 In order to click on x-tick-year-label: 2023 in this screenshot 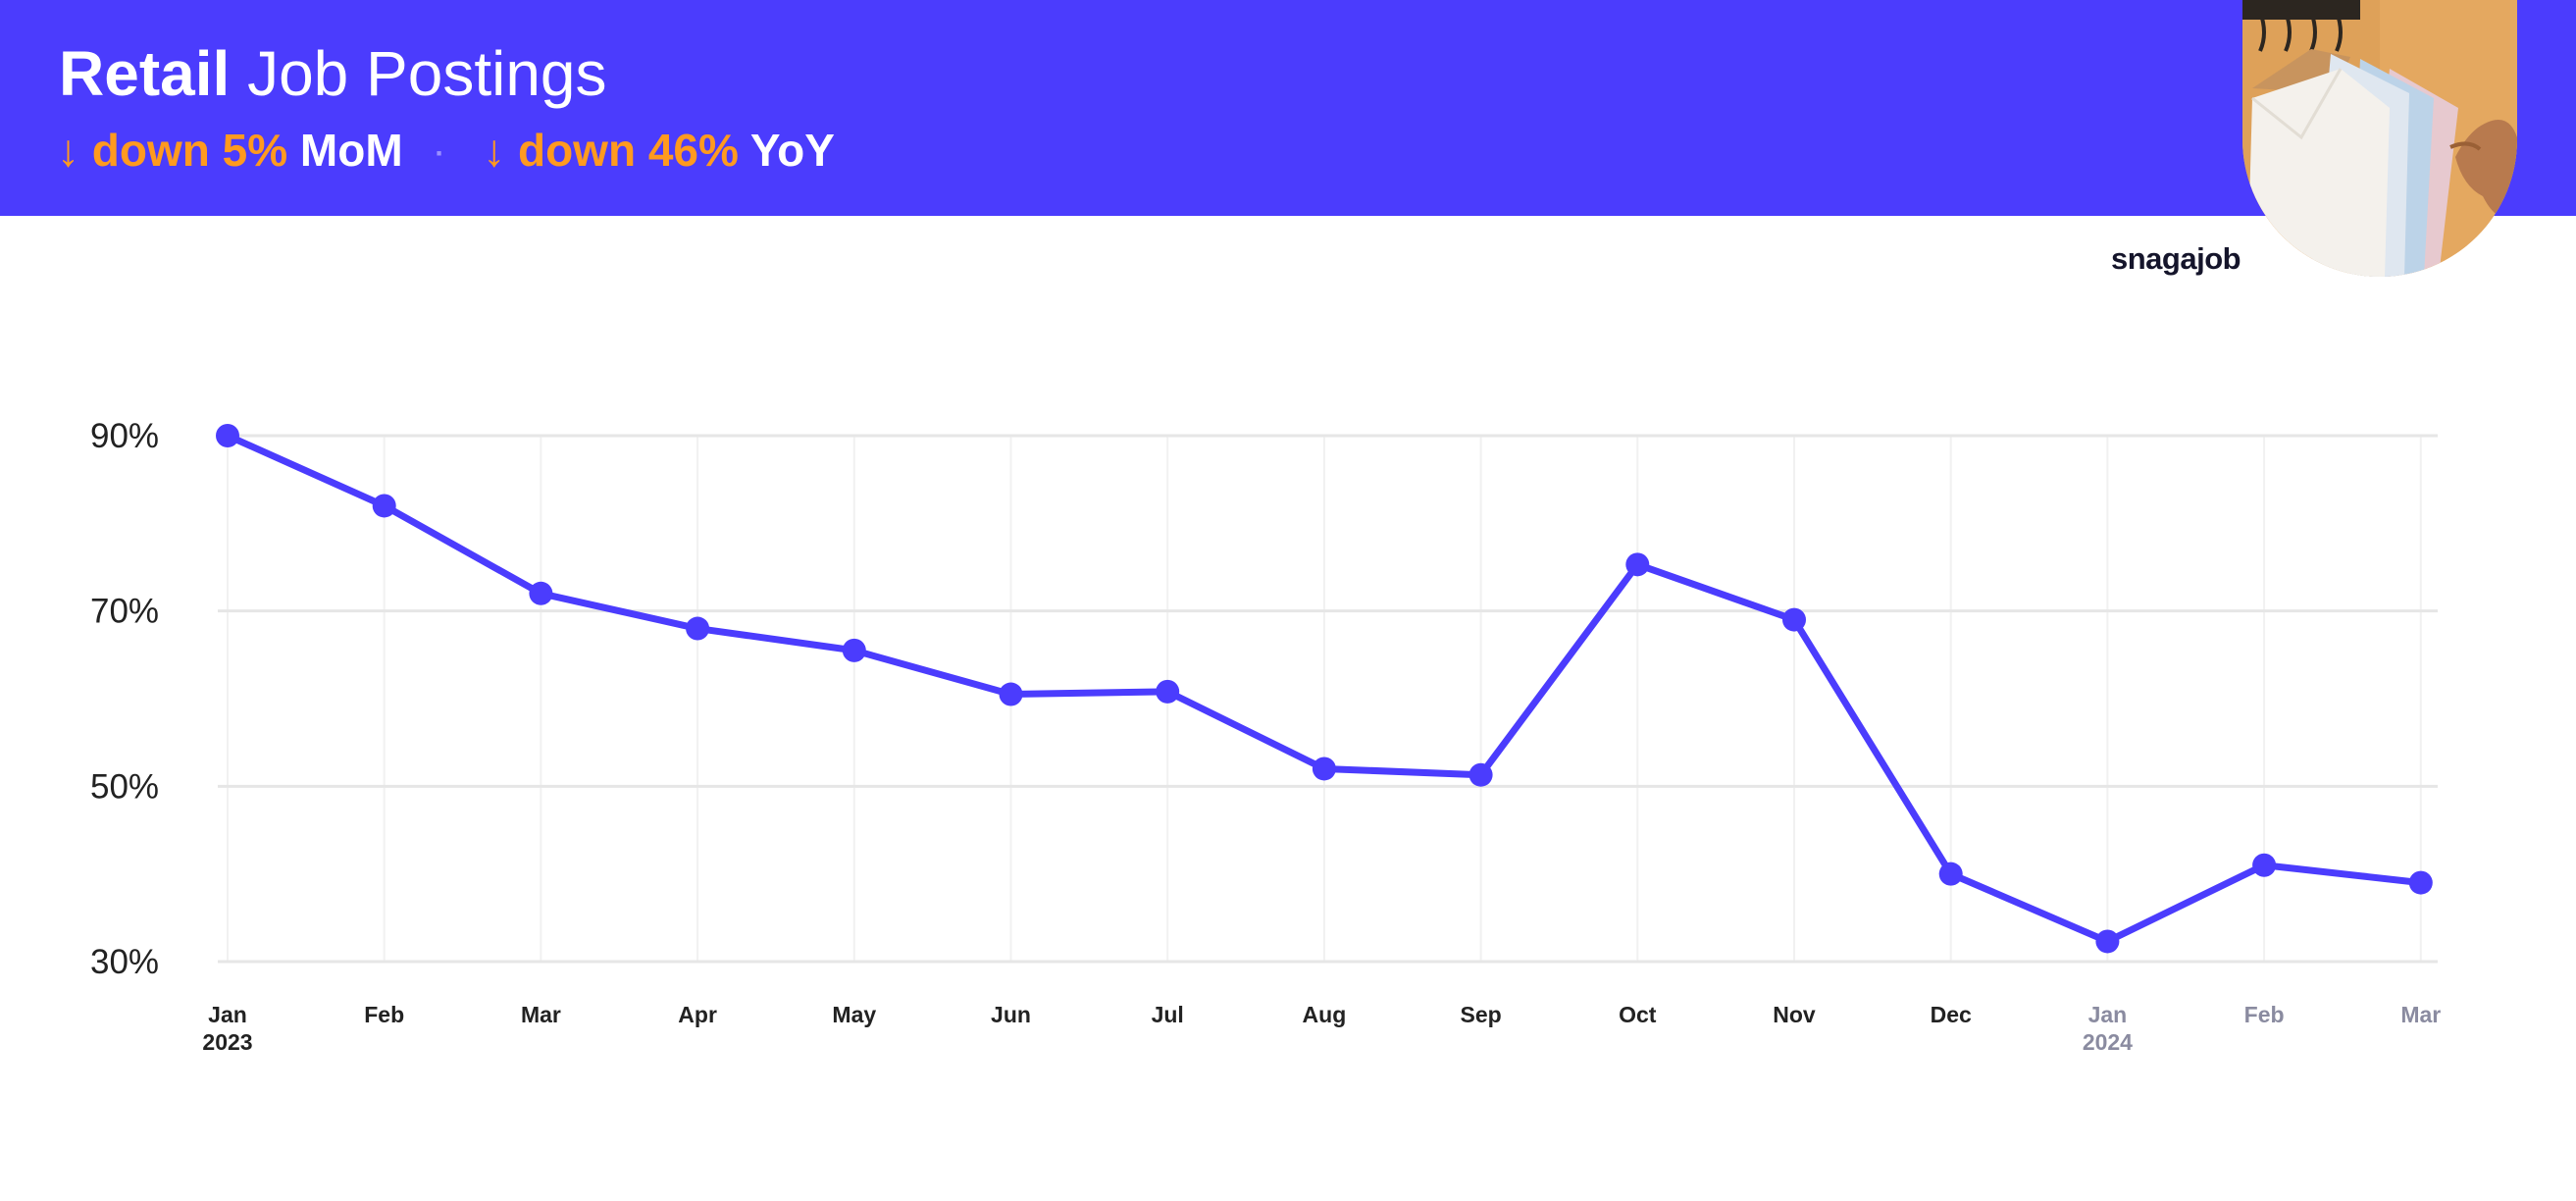, I will do `click(227, 1042)`.